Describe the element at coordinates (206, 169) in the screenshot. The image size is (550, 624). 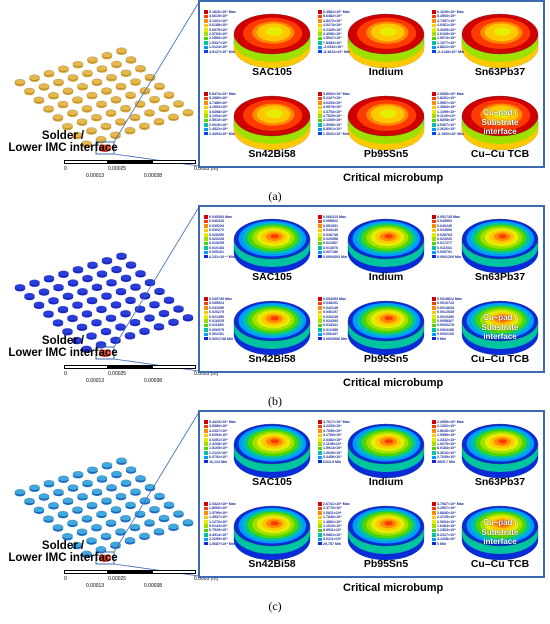
I see `scale-tick-label: 0.0005 (m)` at that location.